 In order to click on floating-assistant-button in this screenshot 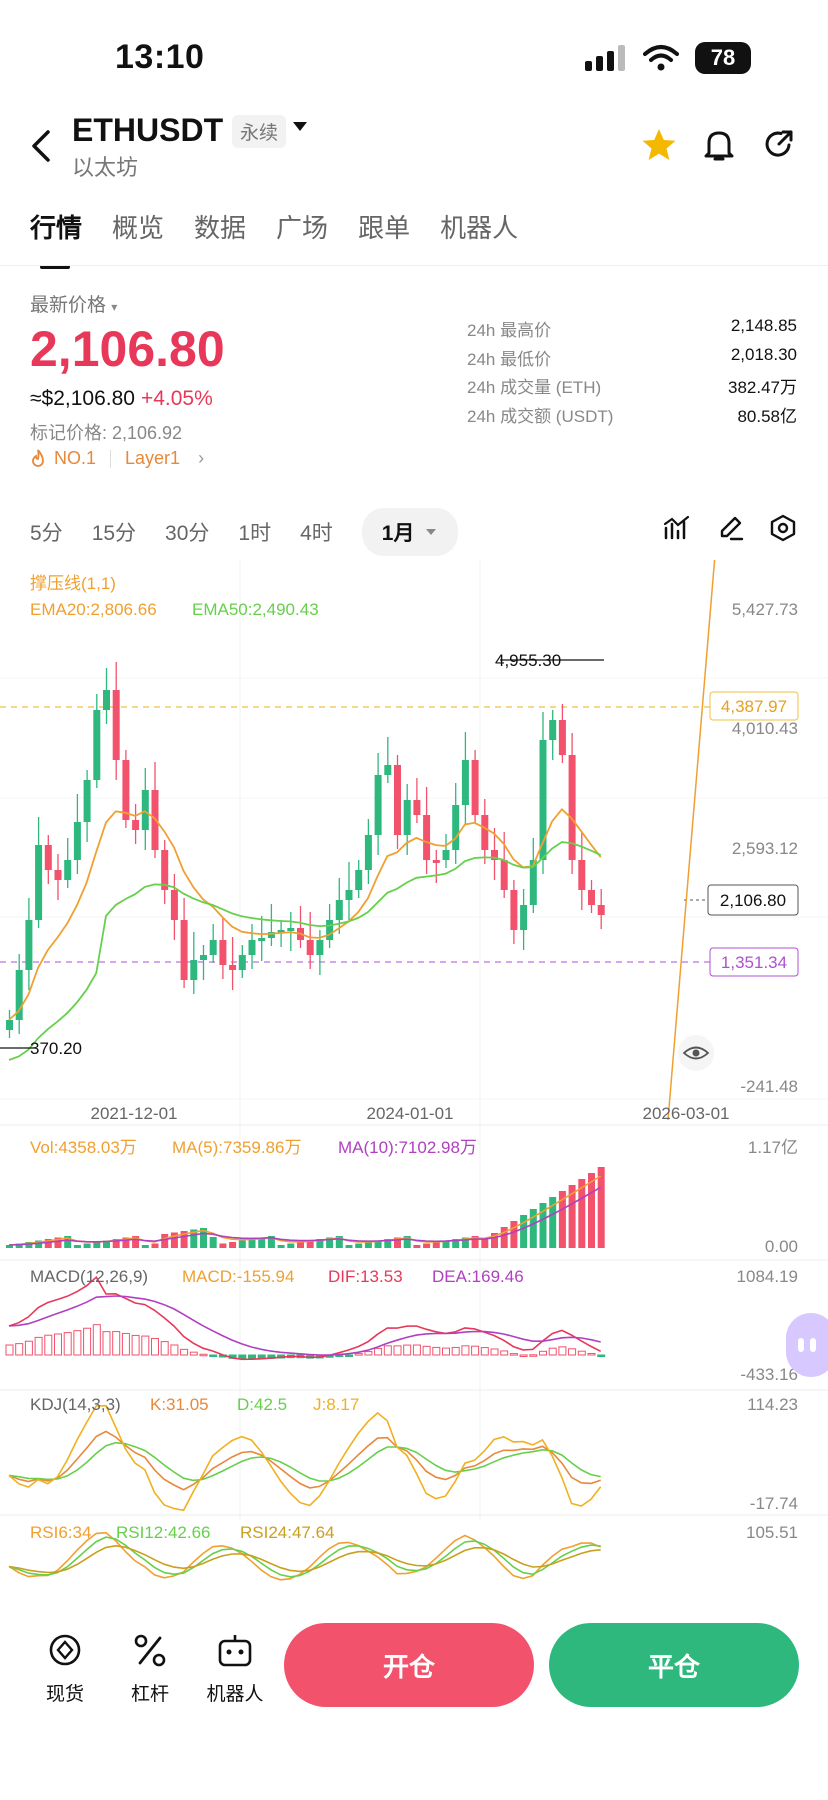, I will do `click(807, 1345)`.